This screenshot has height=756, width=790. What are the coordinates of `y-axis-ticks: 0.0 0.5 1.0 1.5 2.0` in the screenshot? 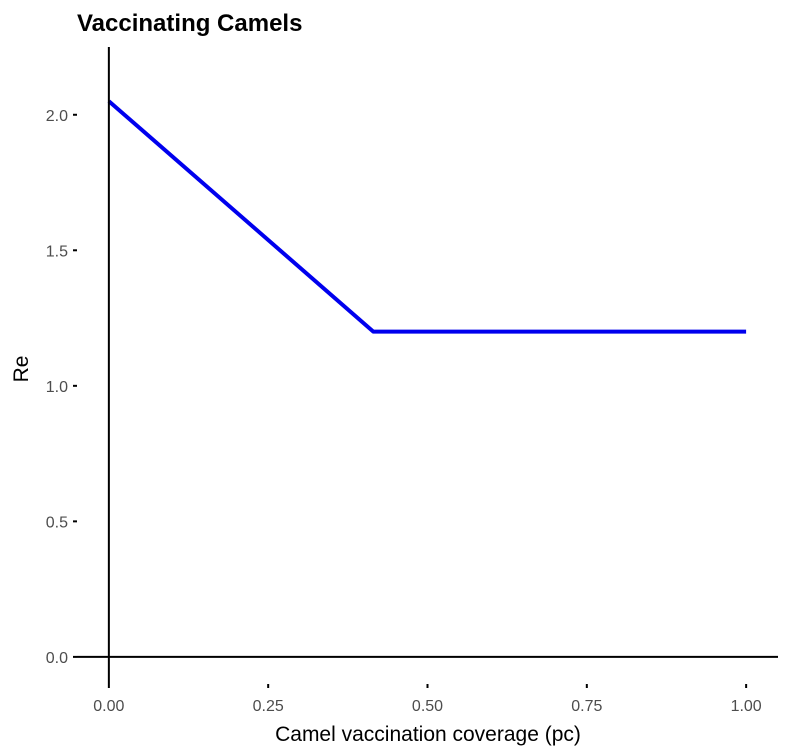 It's located at (61, 387).